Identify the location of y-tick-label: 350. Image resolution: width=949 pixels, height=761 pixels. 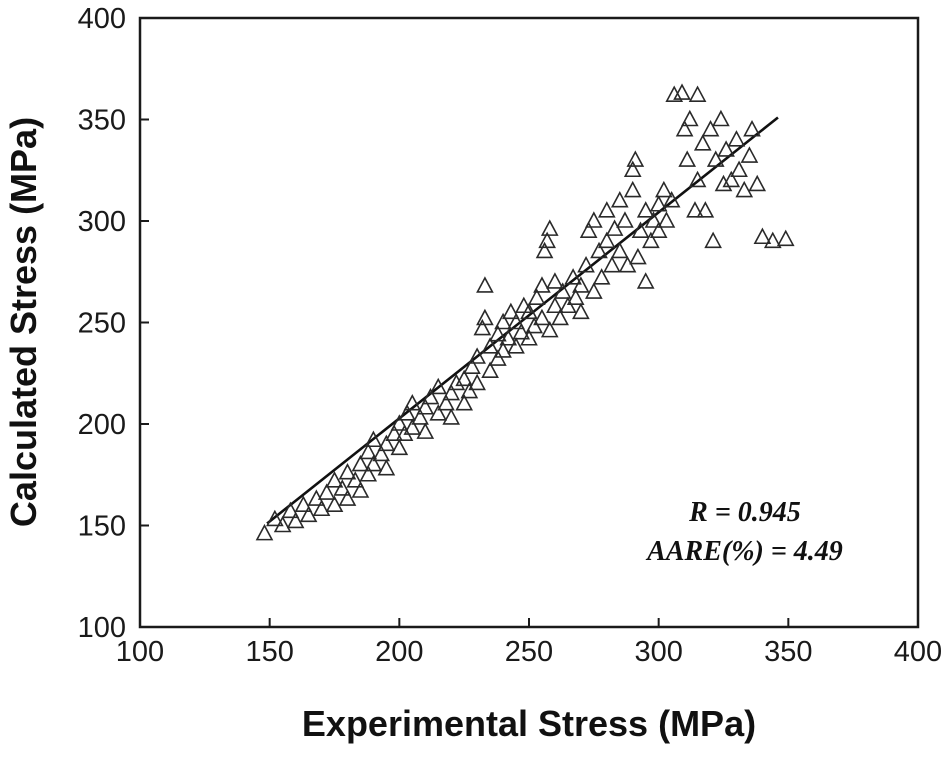
(102, 121).